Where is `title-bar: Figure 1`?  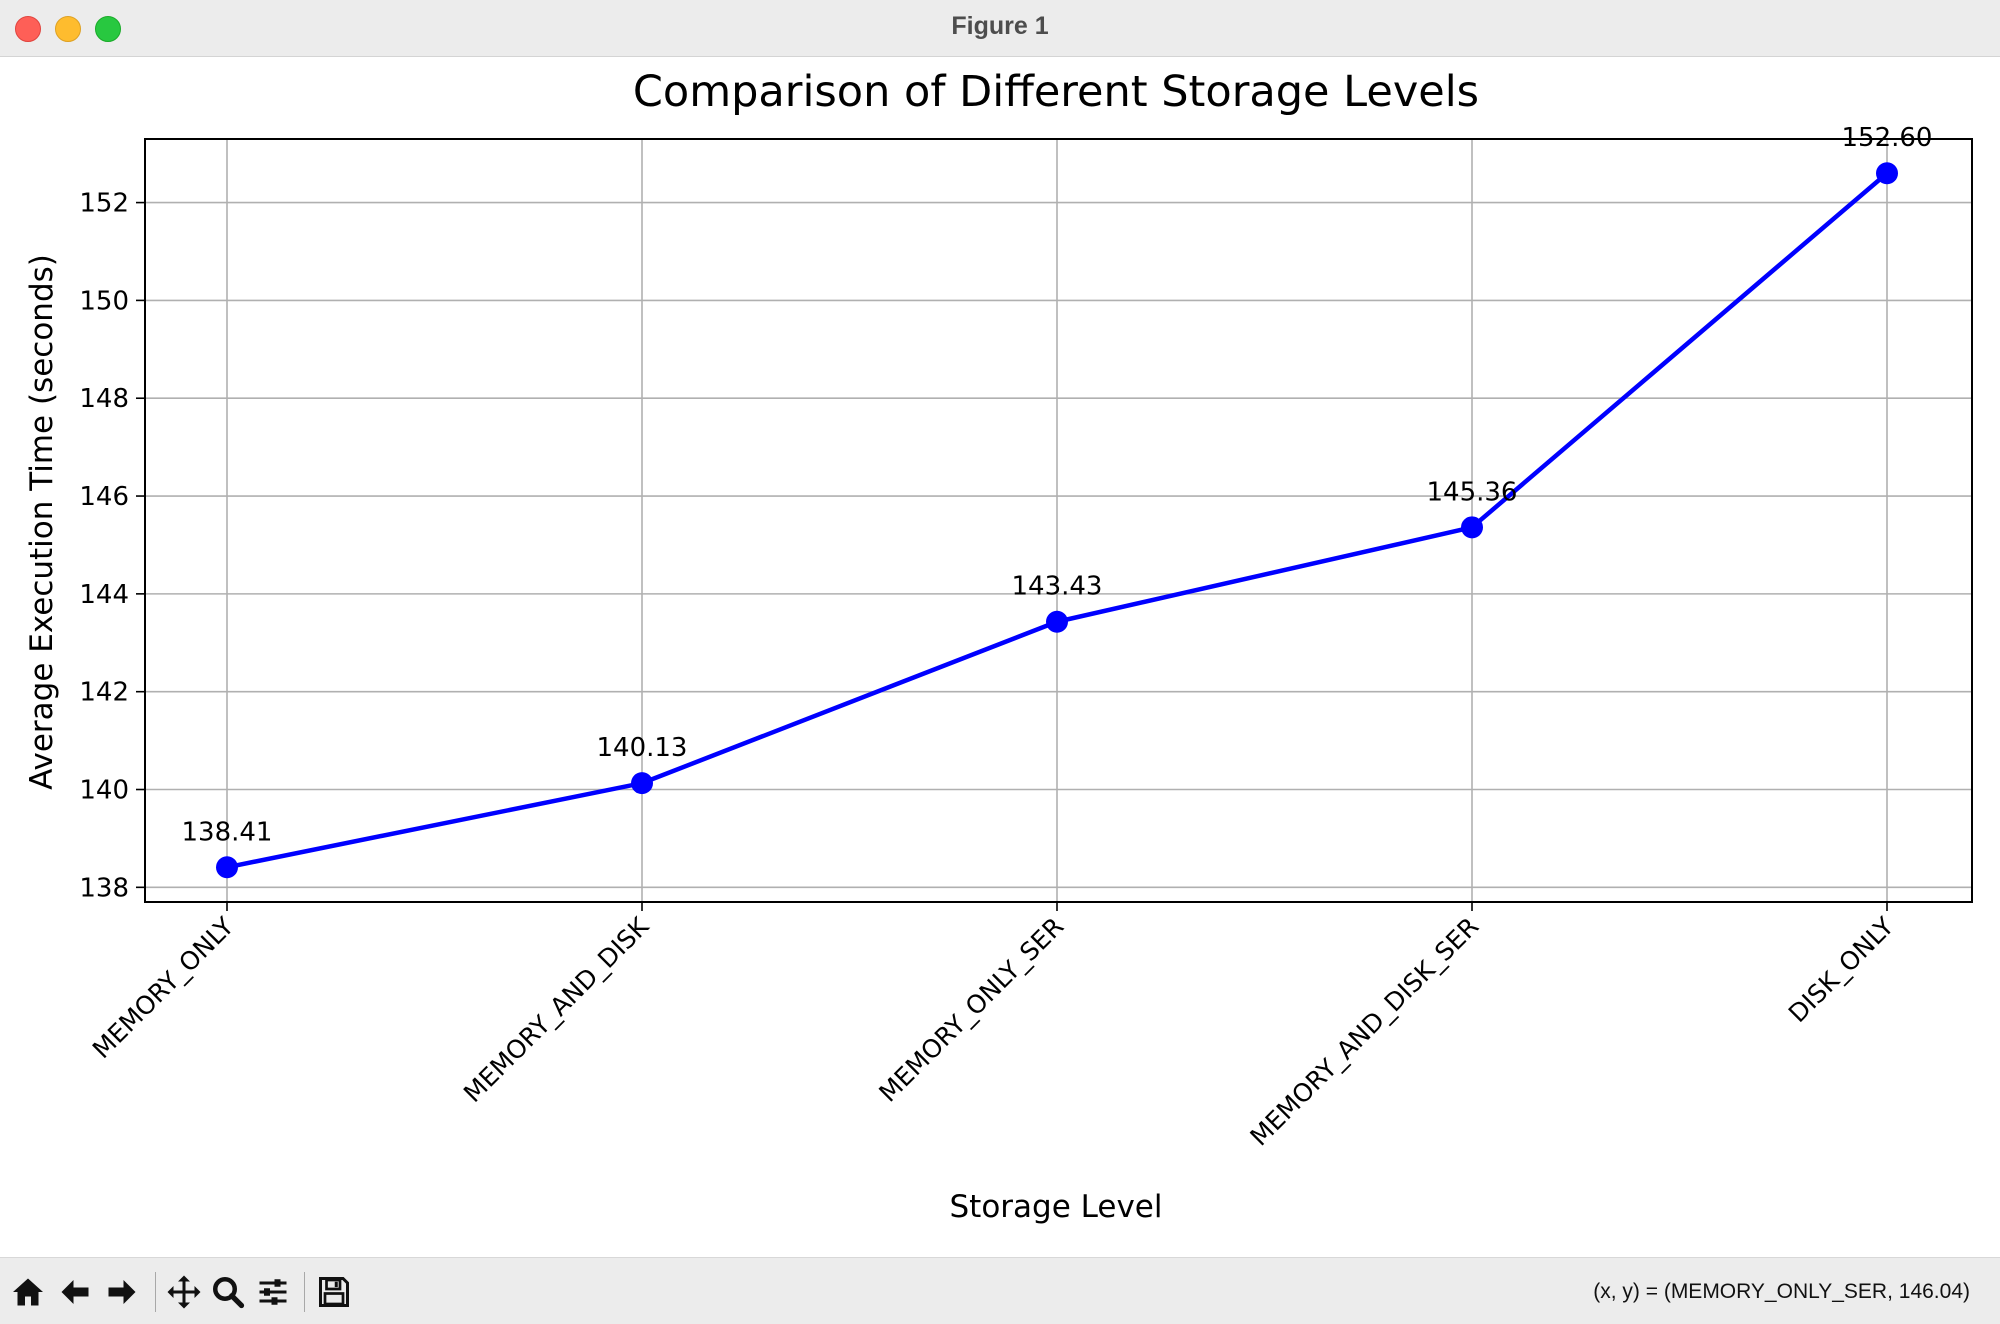
title-bar: Figure 1 is located at coordinates (1000, 28).